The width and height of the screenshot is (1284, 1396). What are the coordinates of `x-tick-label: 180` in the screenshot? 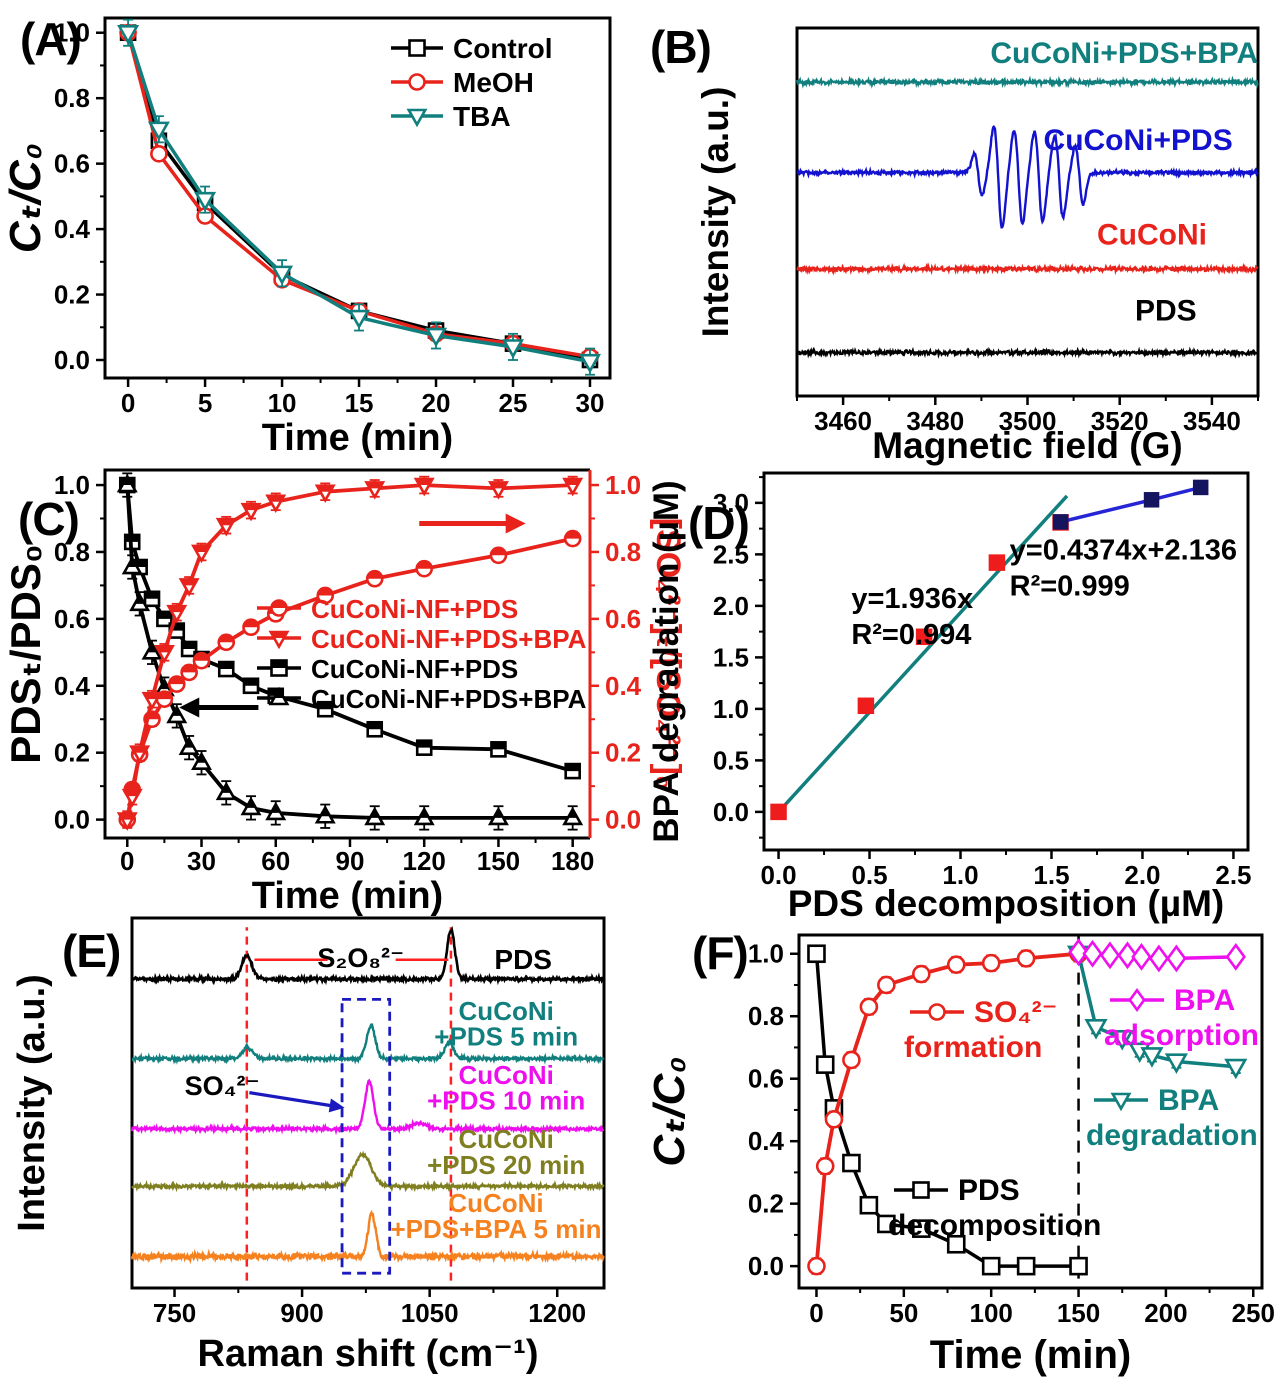 It's located at (572, 861).